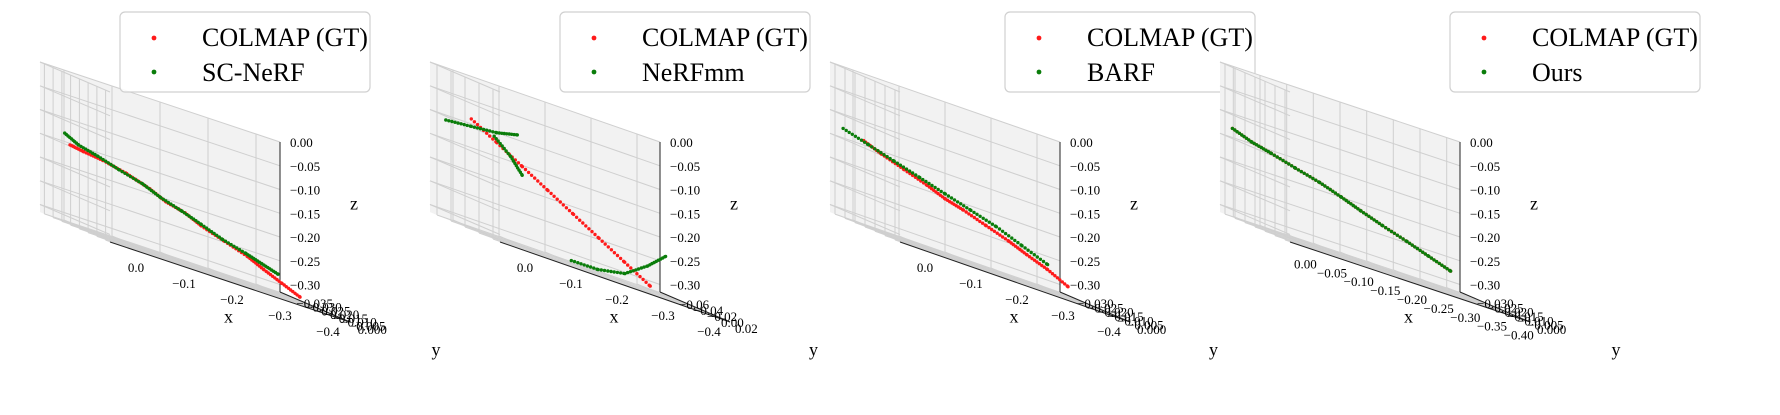 This screenshot has width=1780, height=415. Describe the element at coordinates (301, 142) in the screenshot. I see `z-tick-label: 0.00` at that location.